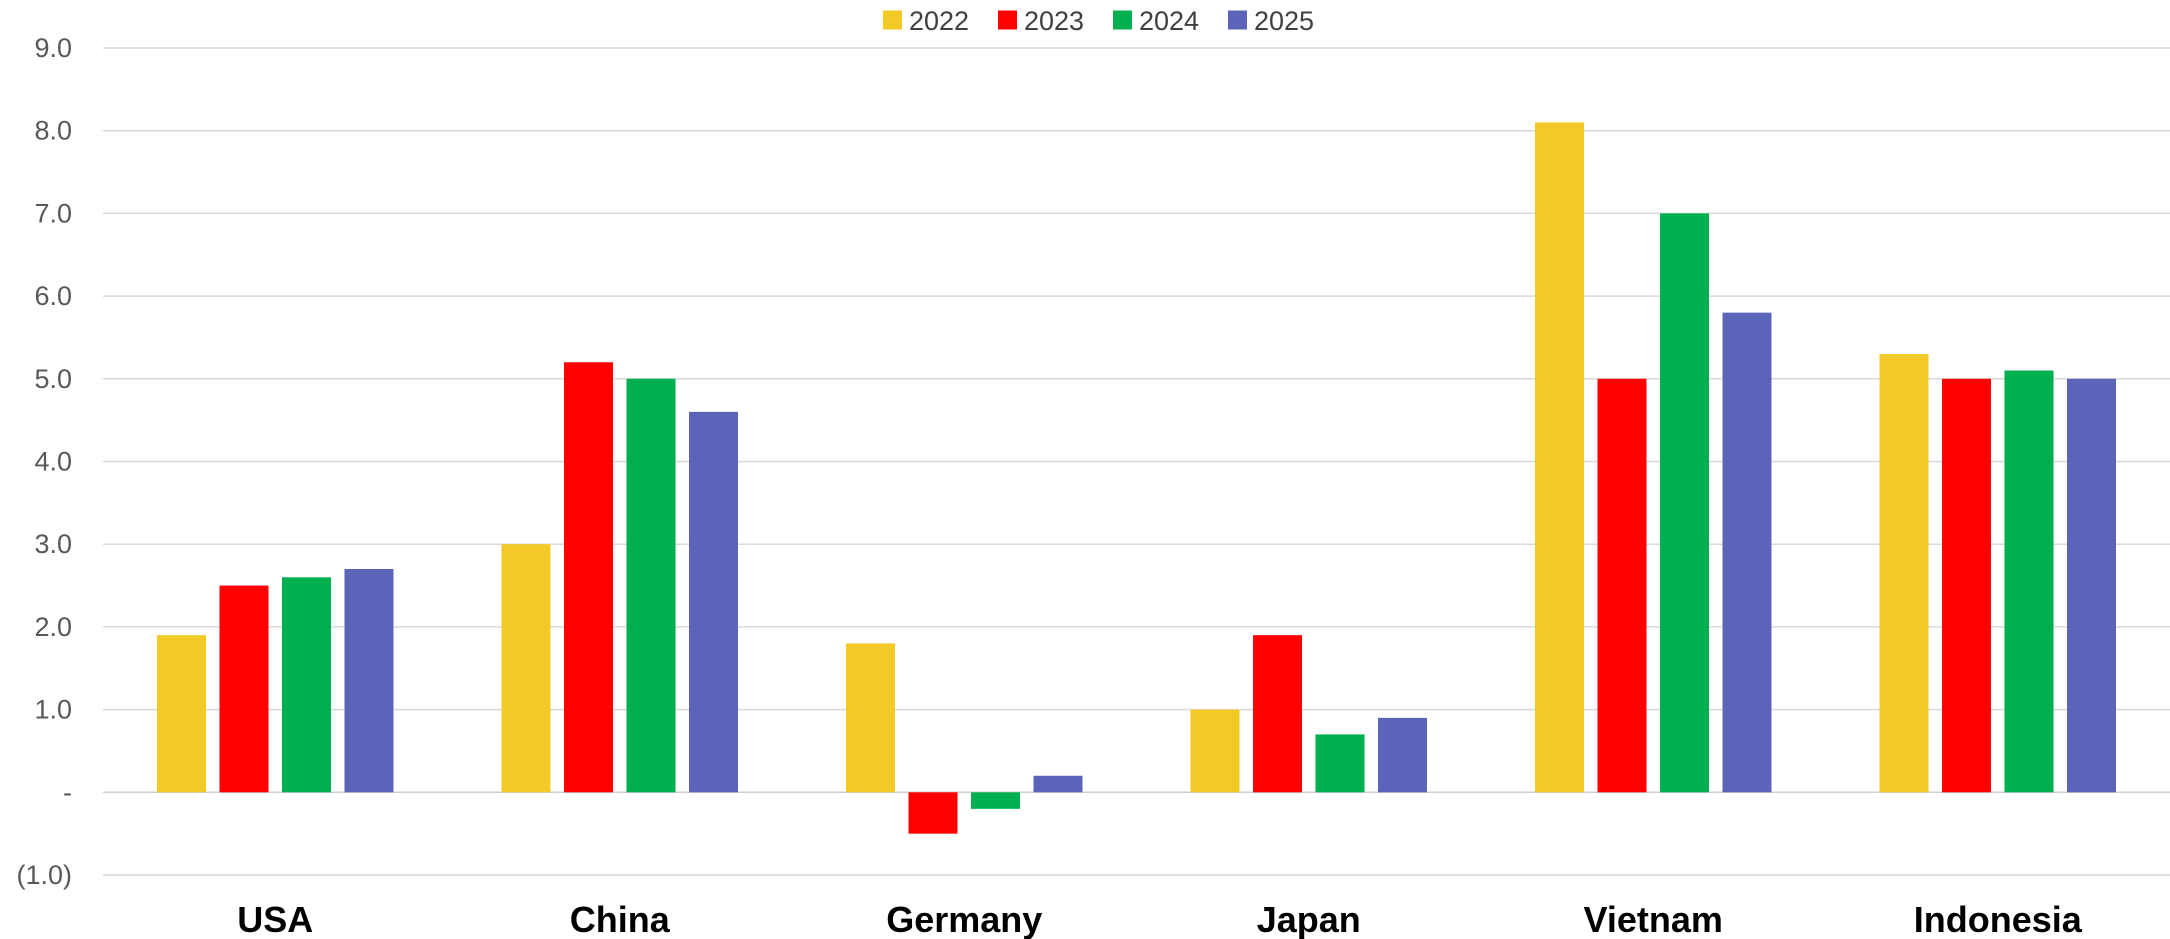 The width and height of the screenshot is (2170, 939). I want to click on bar-germany-2022, so click(870, 718).